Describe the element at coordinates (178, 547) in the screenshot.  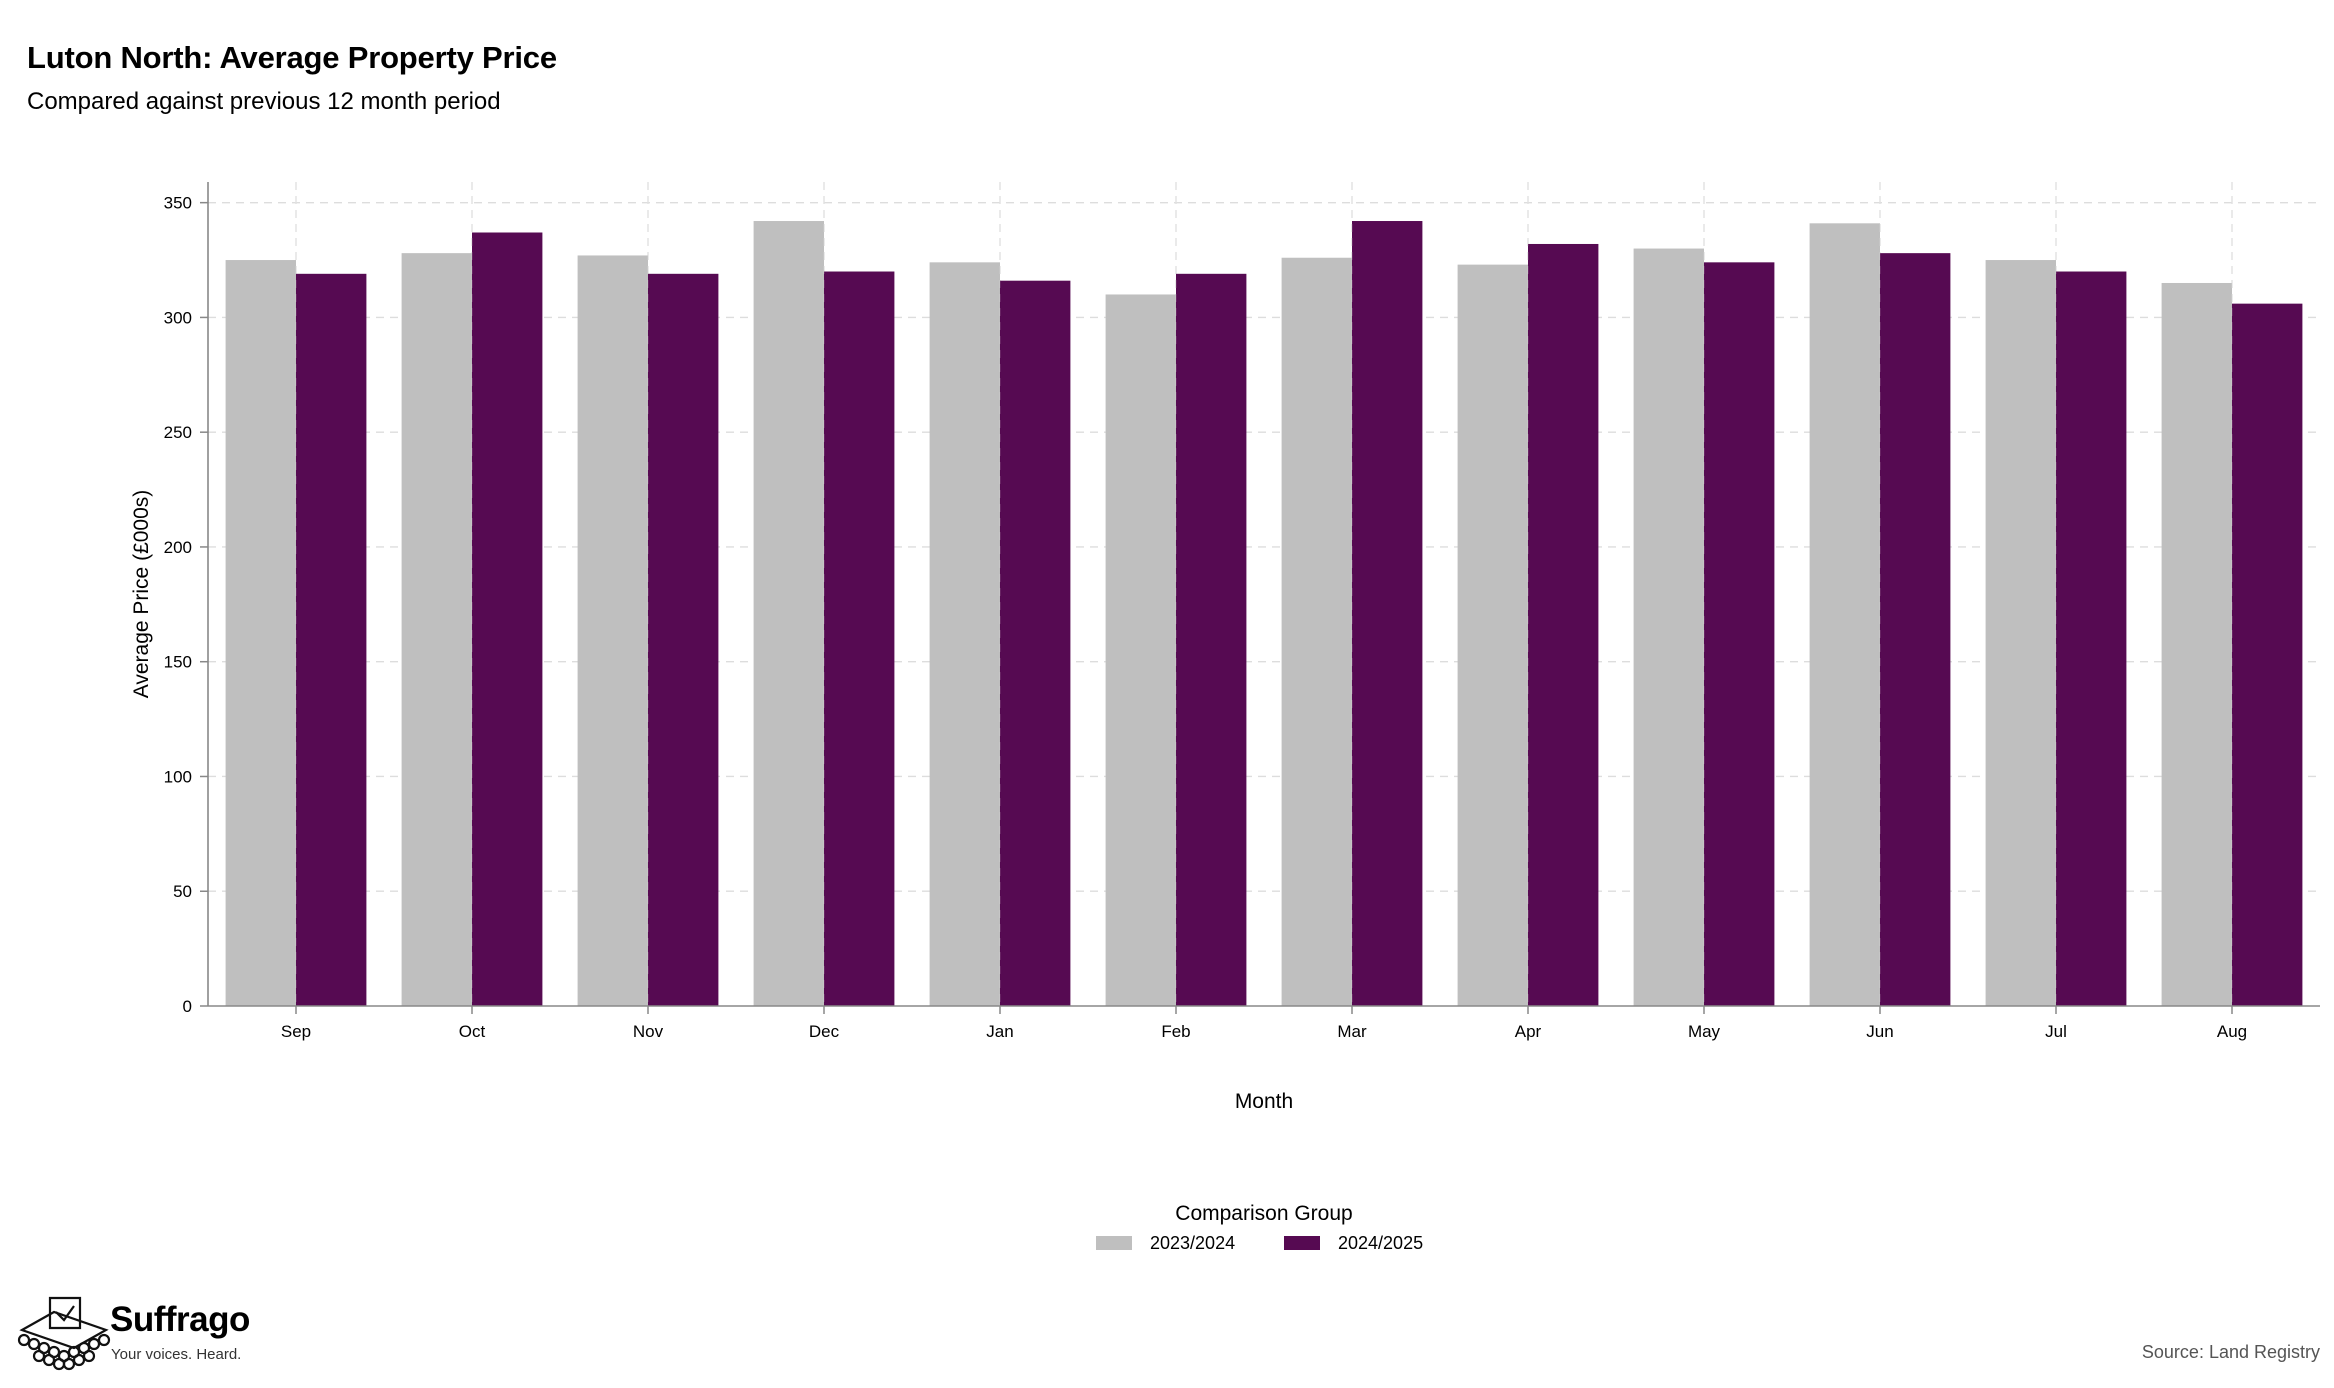
I see `y-tick-label: 200` at that location.